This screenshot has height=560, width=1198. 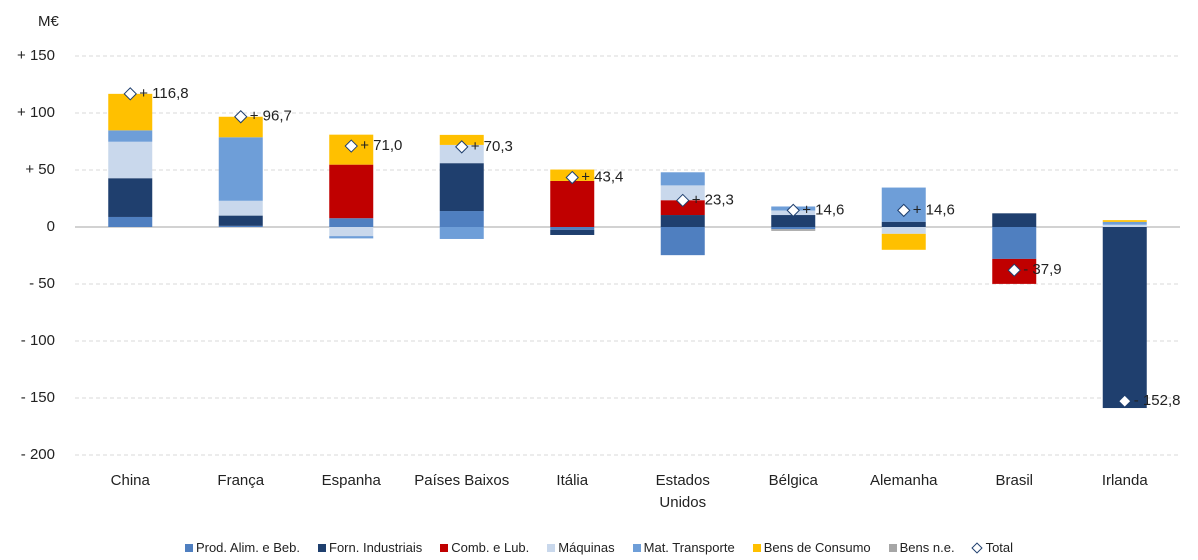 What do you see at coordinates (682, 491) in the screenshot?
I see `x-tick-label: Estados Unidos` at bounding box center [682, 491].